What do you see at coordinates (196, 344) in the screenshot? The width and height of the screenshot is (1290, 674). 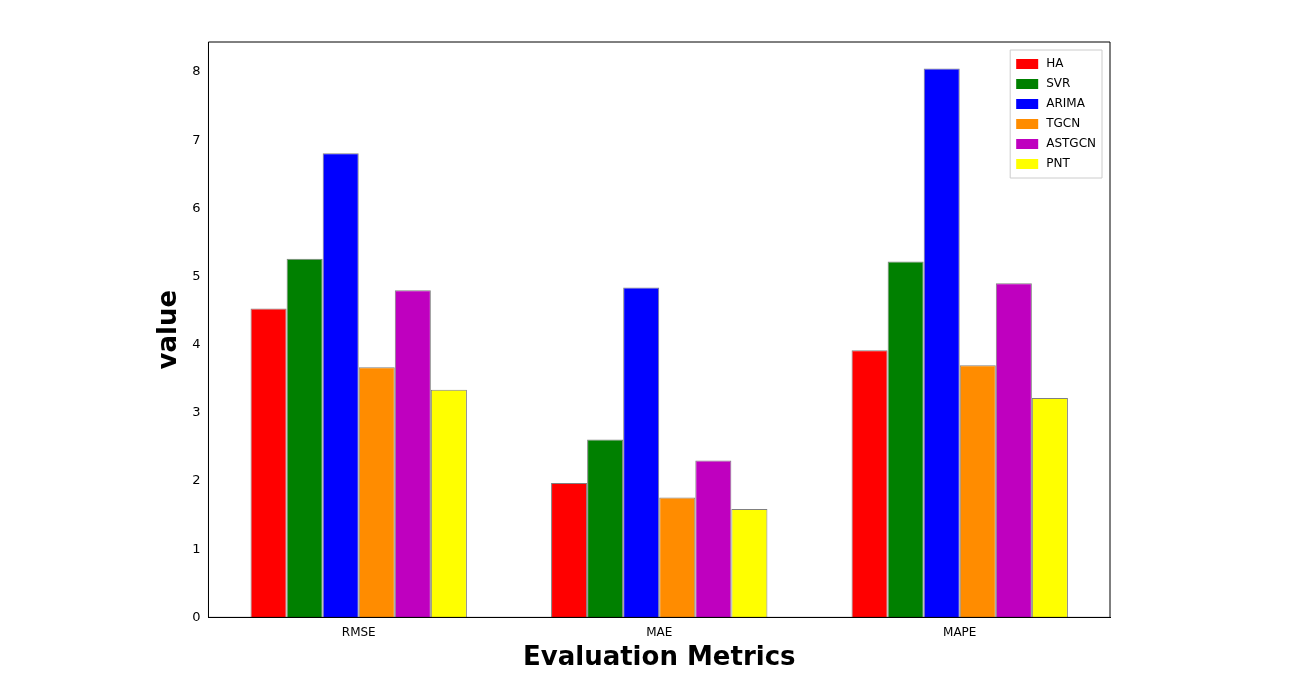 I see `y-tick-label: 4` at bounding box center [196, 344].